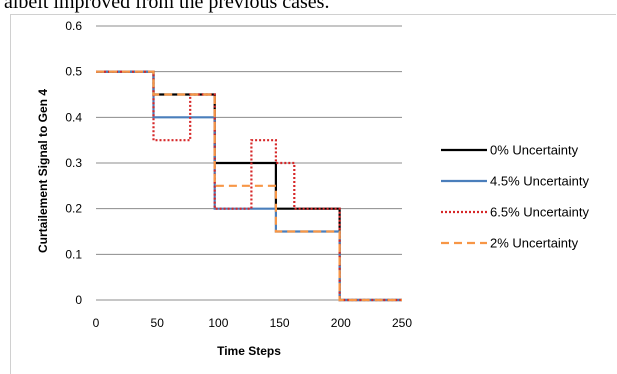 The image size is (617, 374). I want to click on y-tick-label: 0.6, so click(73, 26).